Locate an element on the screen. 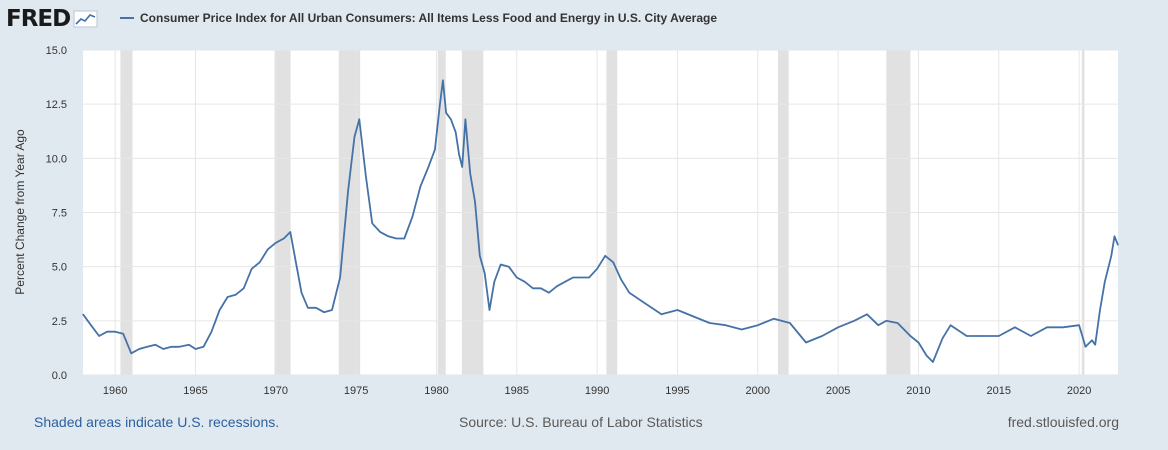 This screenshot has height=450, width=1168. x-tick-label: 1985 is located at coordinates (517, 391).